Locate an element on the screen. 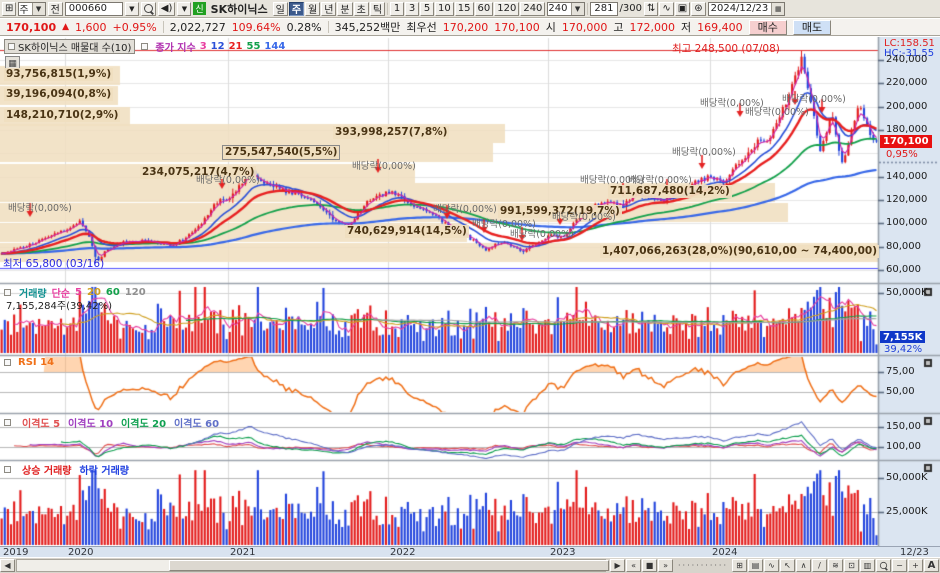 The height and width of the screenshot is (573, 940). interval-button-5: 5 is located at coordinates (427, 8).